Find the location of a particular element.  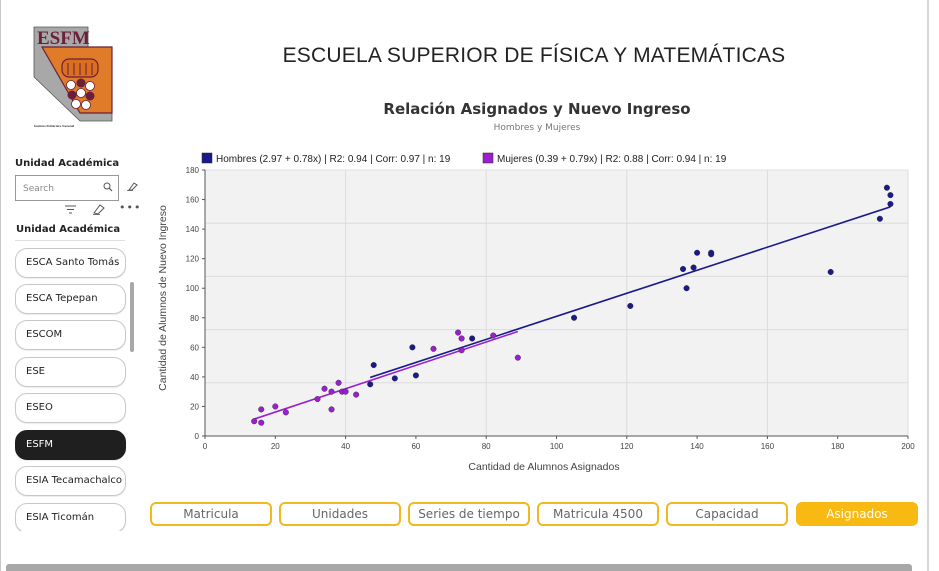

slicer-scrollbar is located at coordinates (132, 317).